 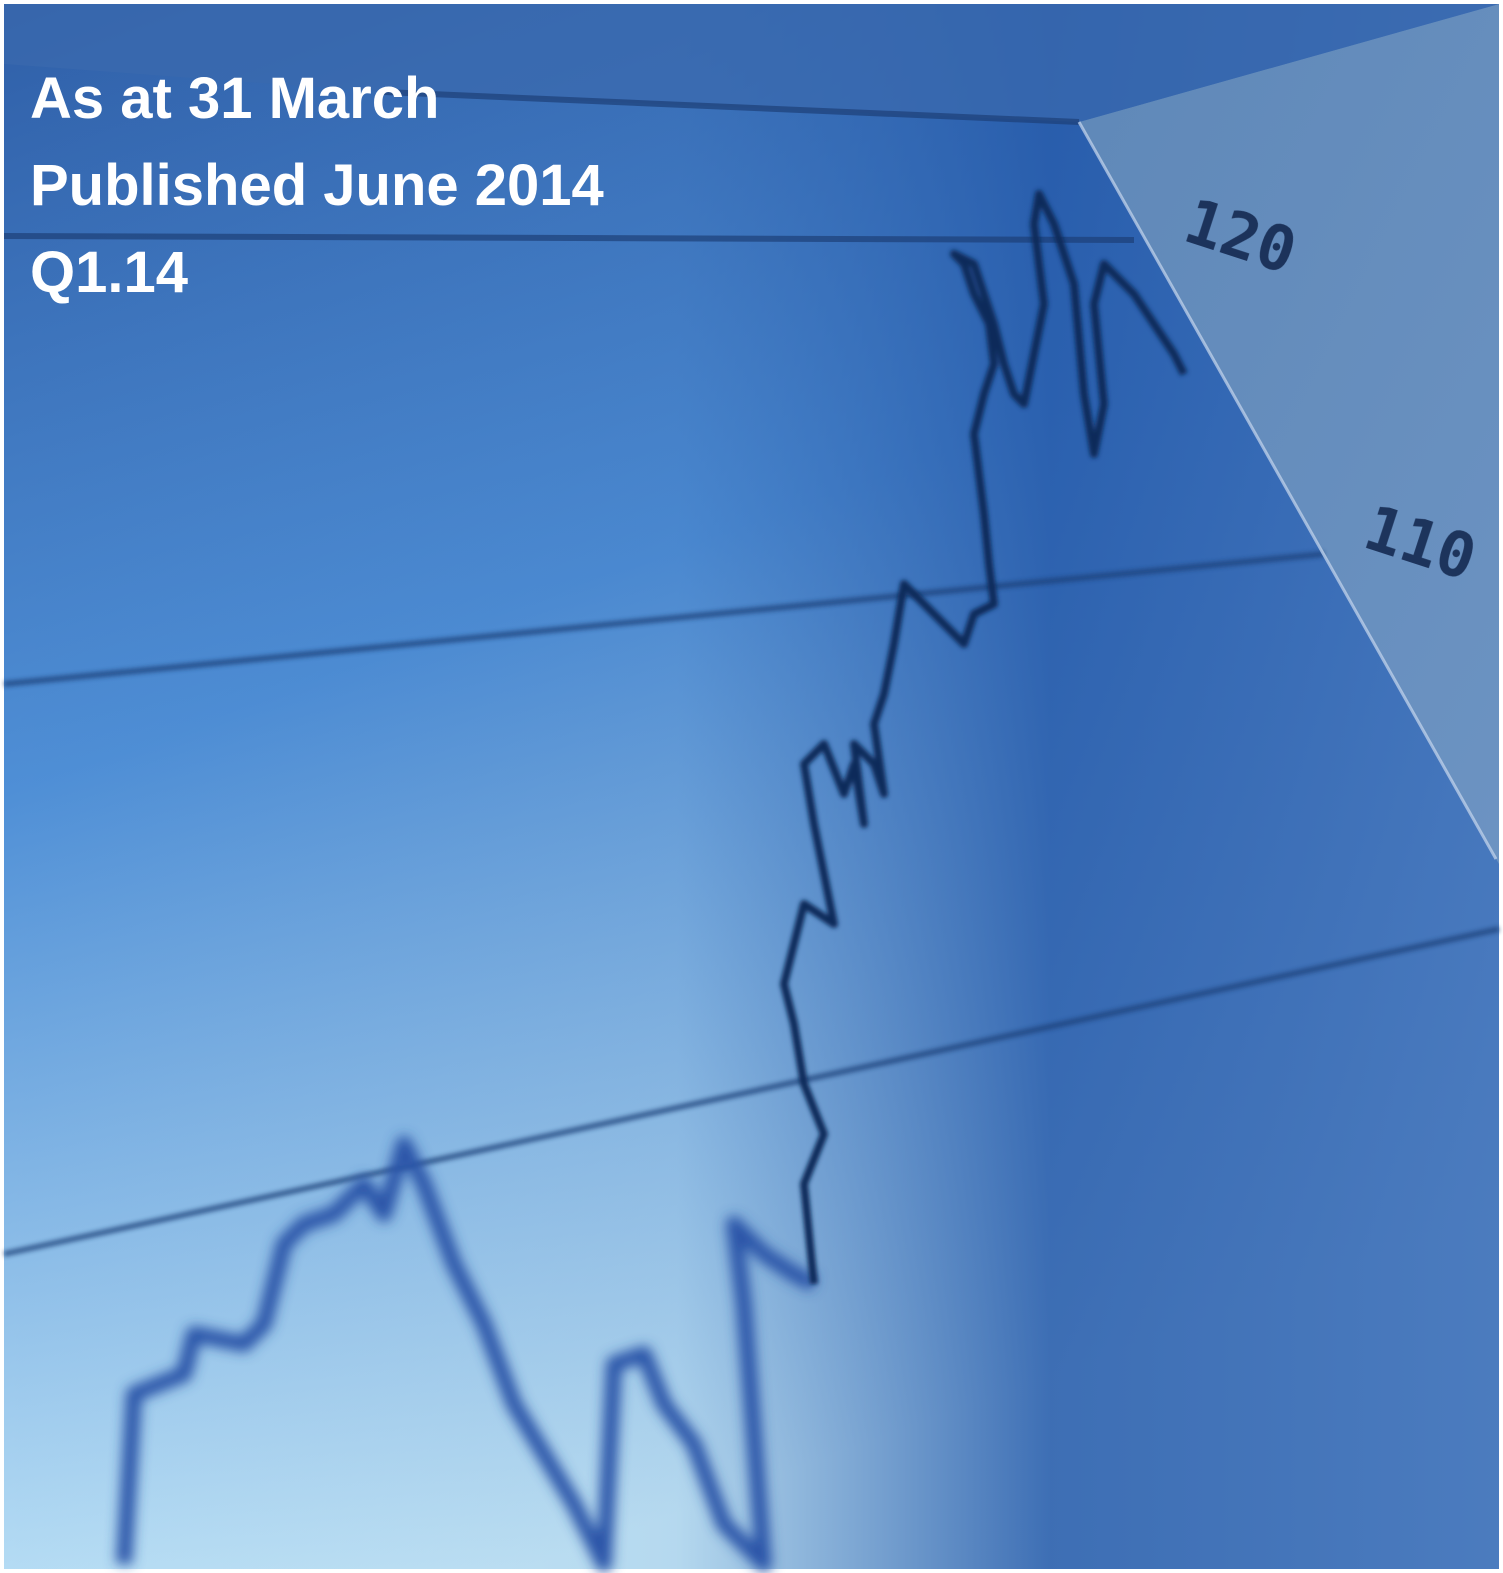 What do you see at coordinates (109, 272) in the screenshot?
I see `header-line: Q1.14` at bounding box center [109, 272].